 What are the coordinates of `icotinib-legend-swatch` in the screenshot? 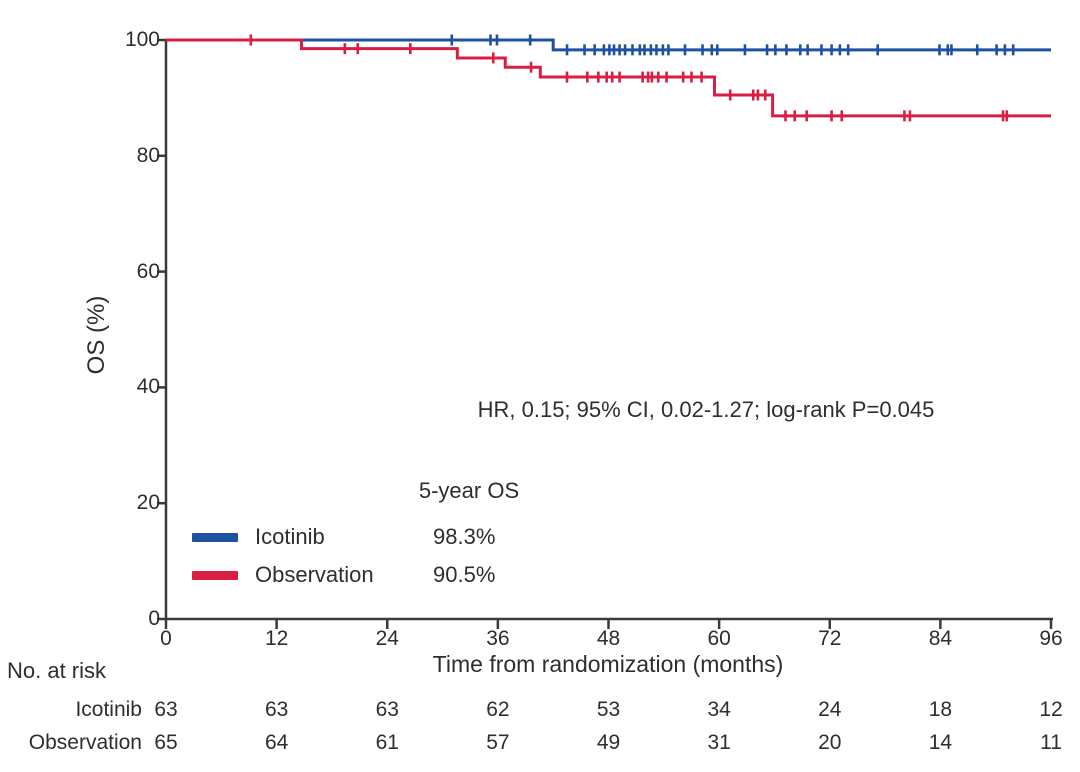 It's located at (215, 537).